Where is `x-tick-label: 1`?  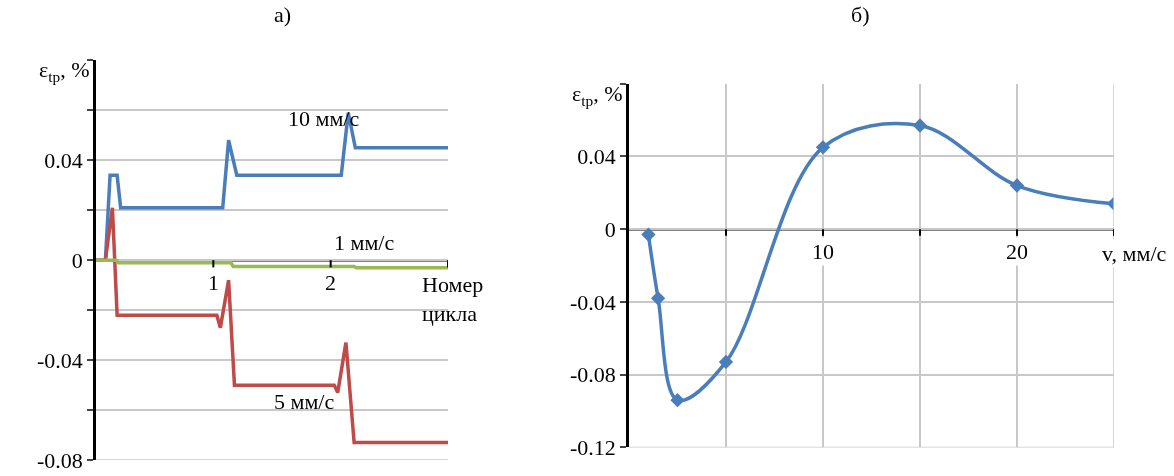
x-tick-label: 1 is located at coordinates (213, 282).